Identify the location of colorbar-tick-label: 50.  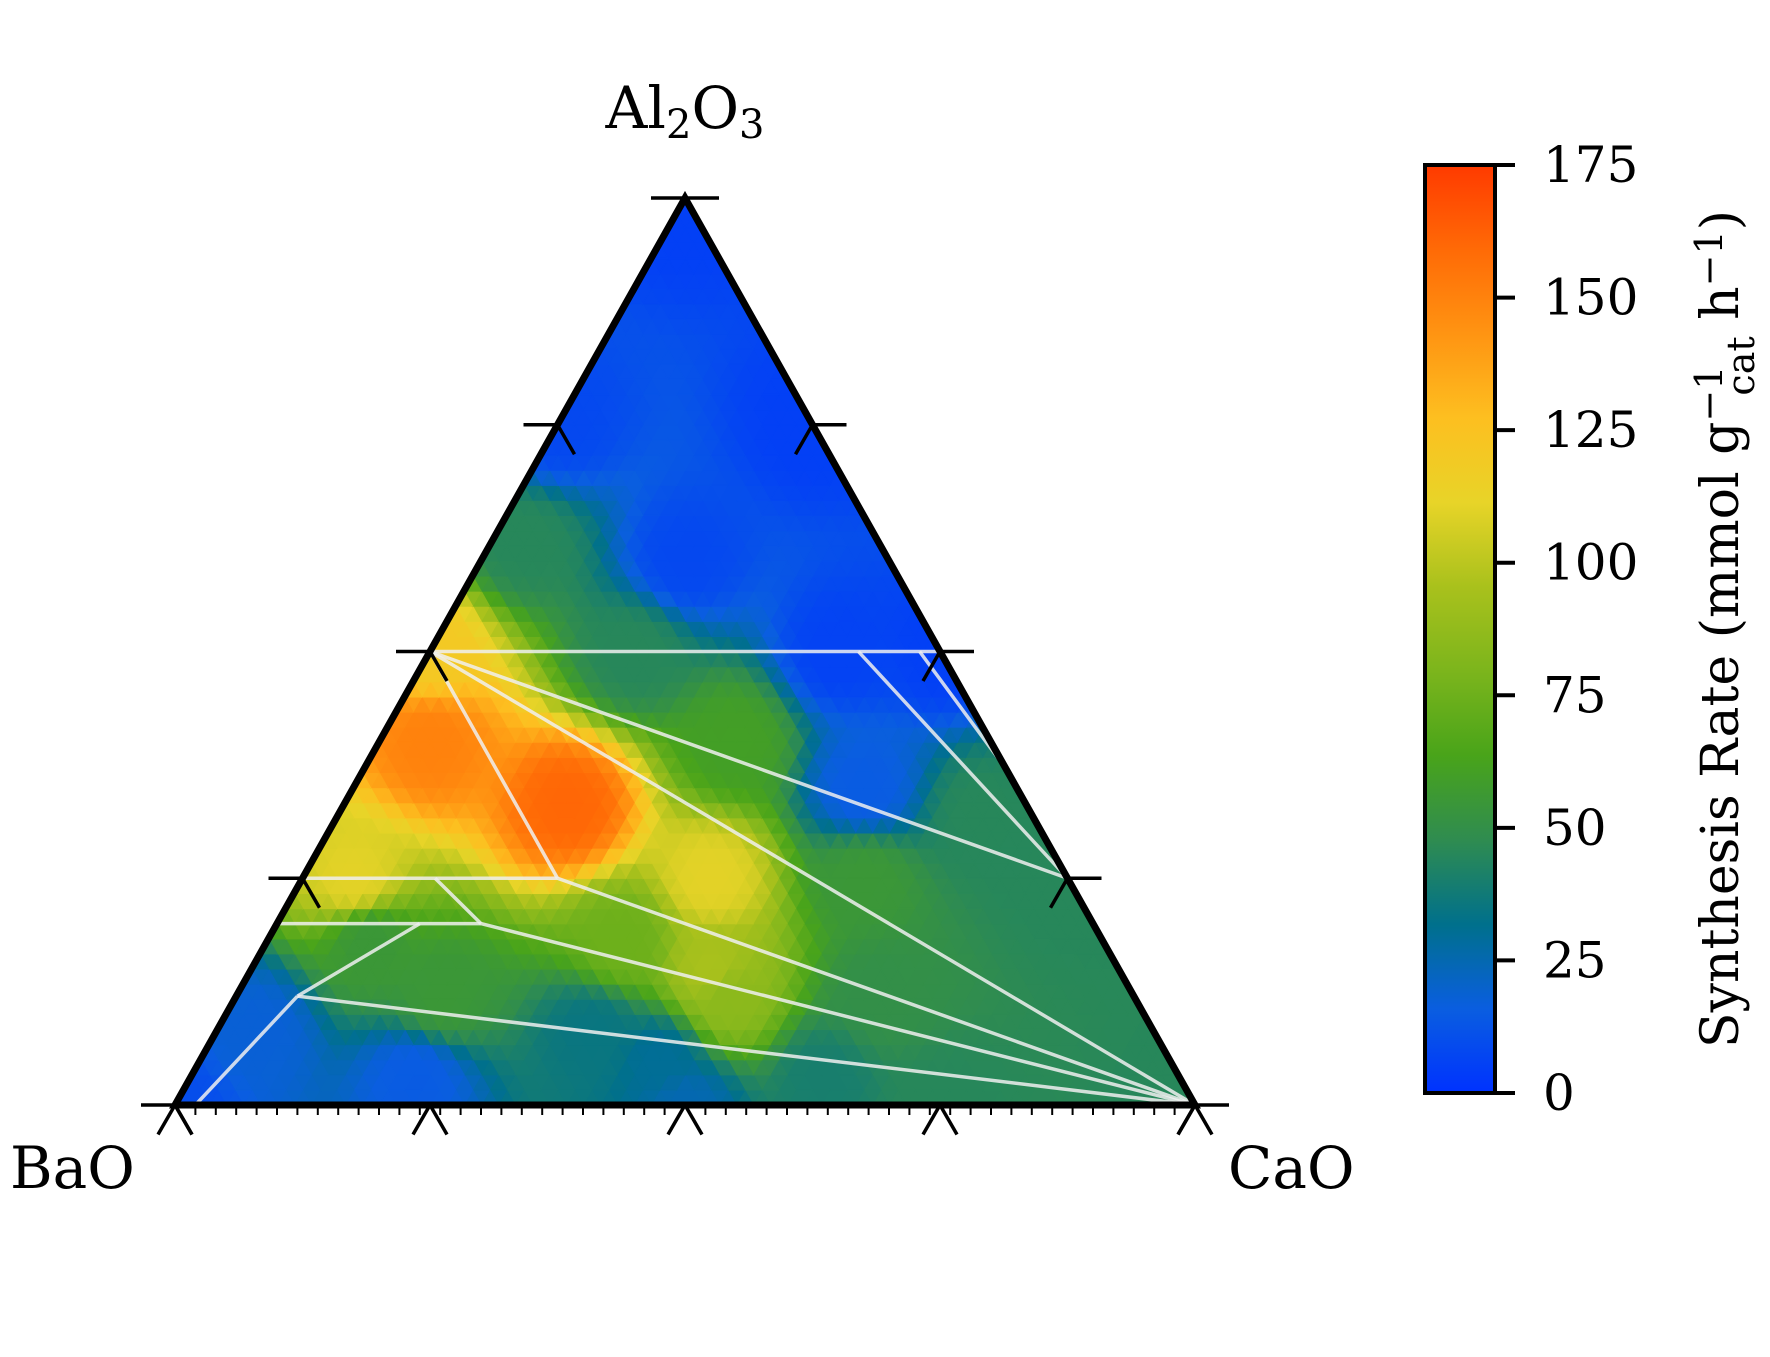
(1575, 828).